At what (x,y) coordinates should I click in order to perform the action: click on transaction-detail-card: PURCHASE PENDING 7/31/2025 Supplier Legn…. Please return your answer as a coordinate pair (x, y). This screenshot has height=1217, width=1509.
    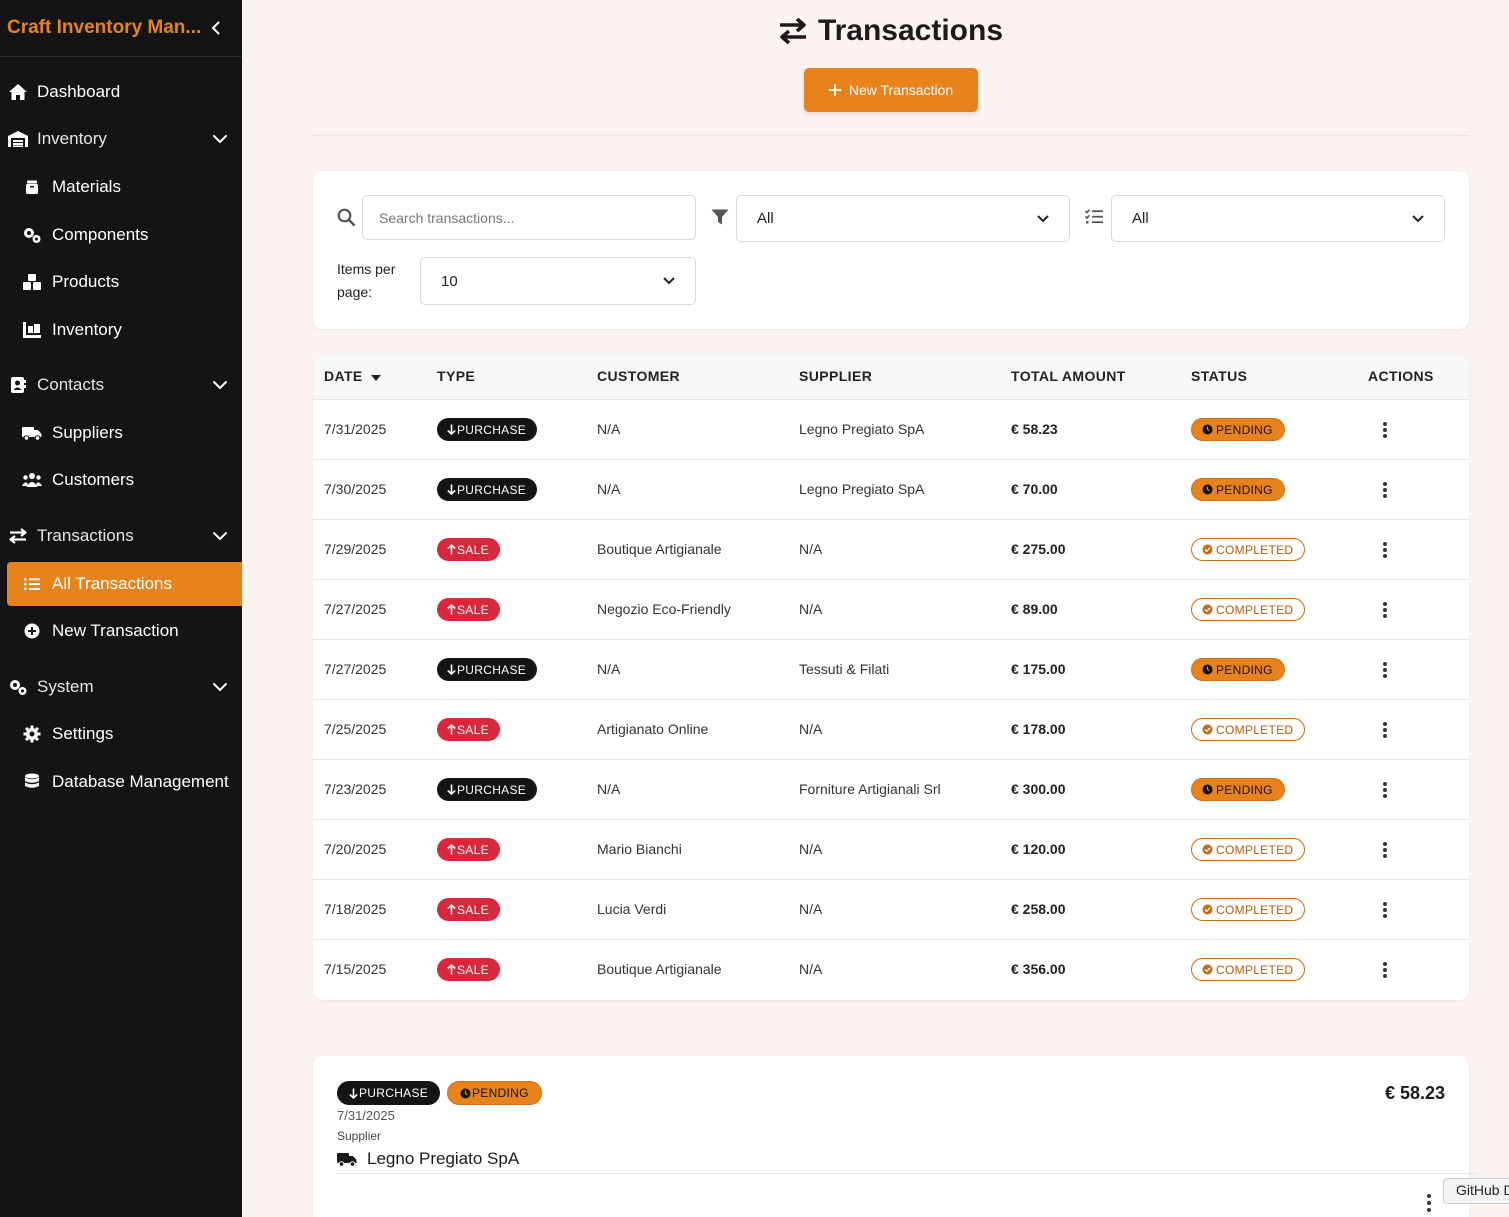
    Looking at the image, I should click on (895, 1136).